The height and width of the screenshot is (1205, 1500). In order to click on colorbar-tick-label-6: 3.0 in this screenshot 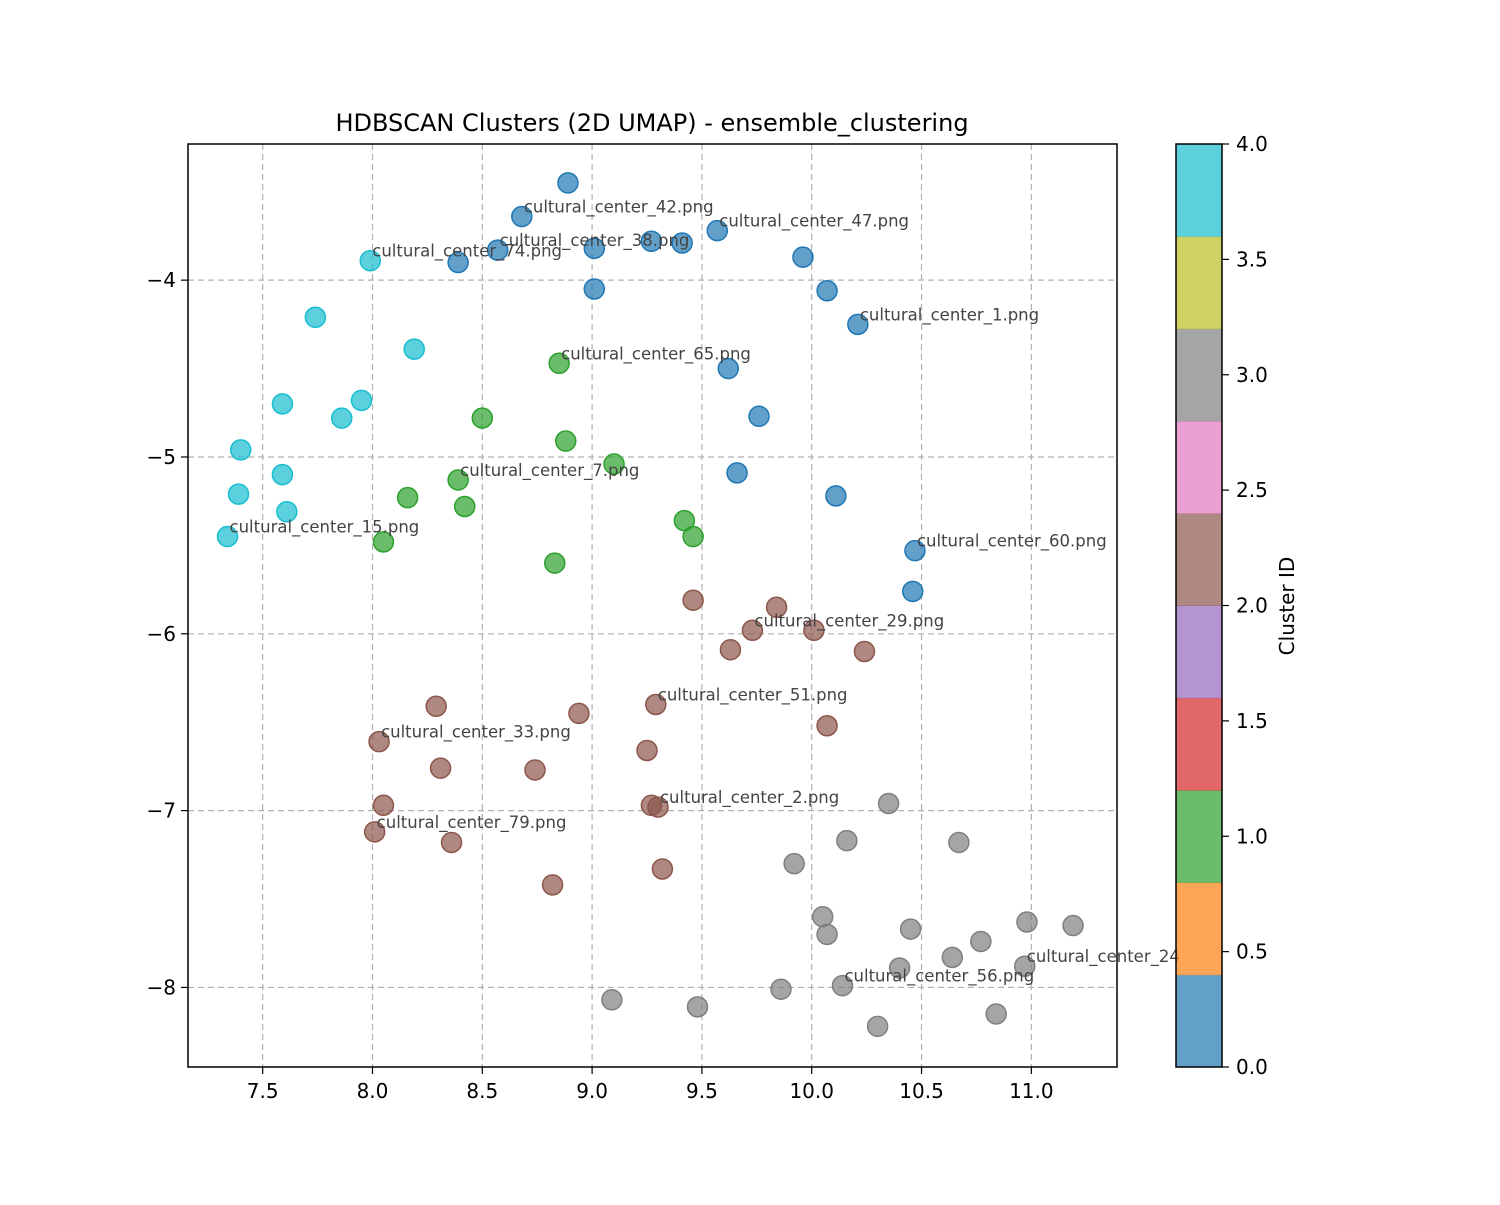, I will do `click(1252, 375)`.